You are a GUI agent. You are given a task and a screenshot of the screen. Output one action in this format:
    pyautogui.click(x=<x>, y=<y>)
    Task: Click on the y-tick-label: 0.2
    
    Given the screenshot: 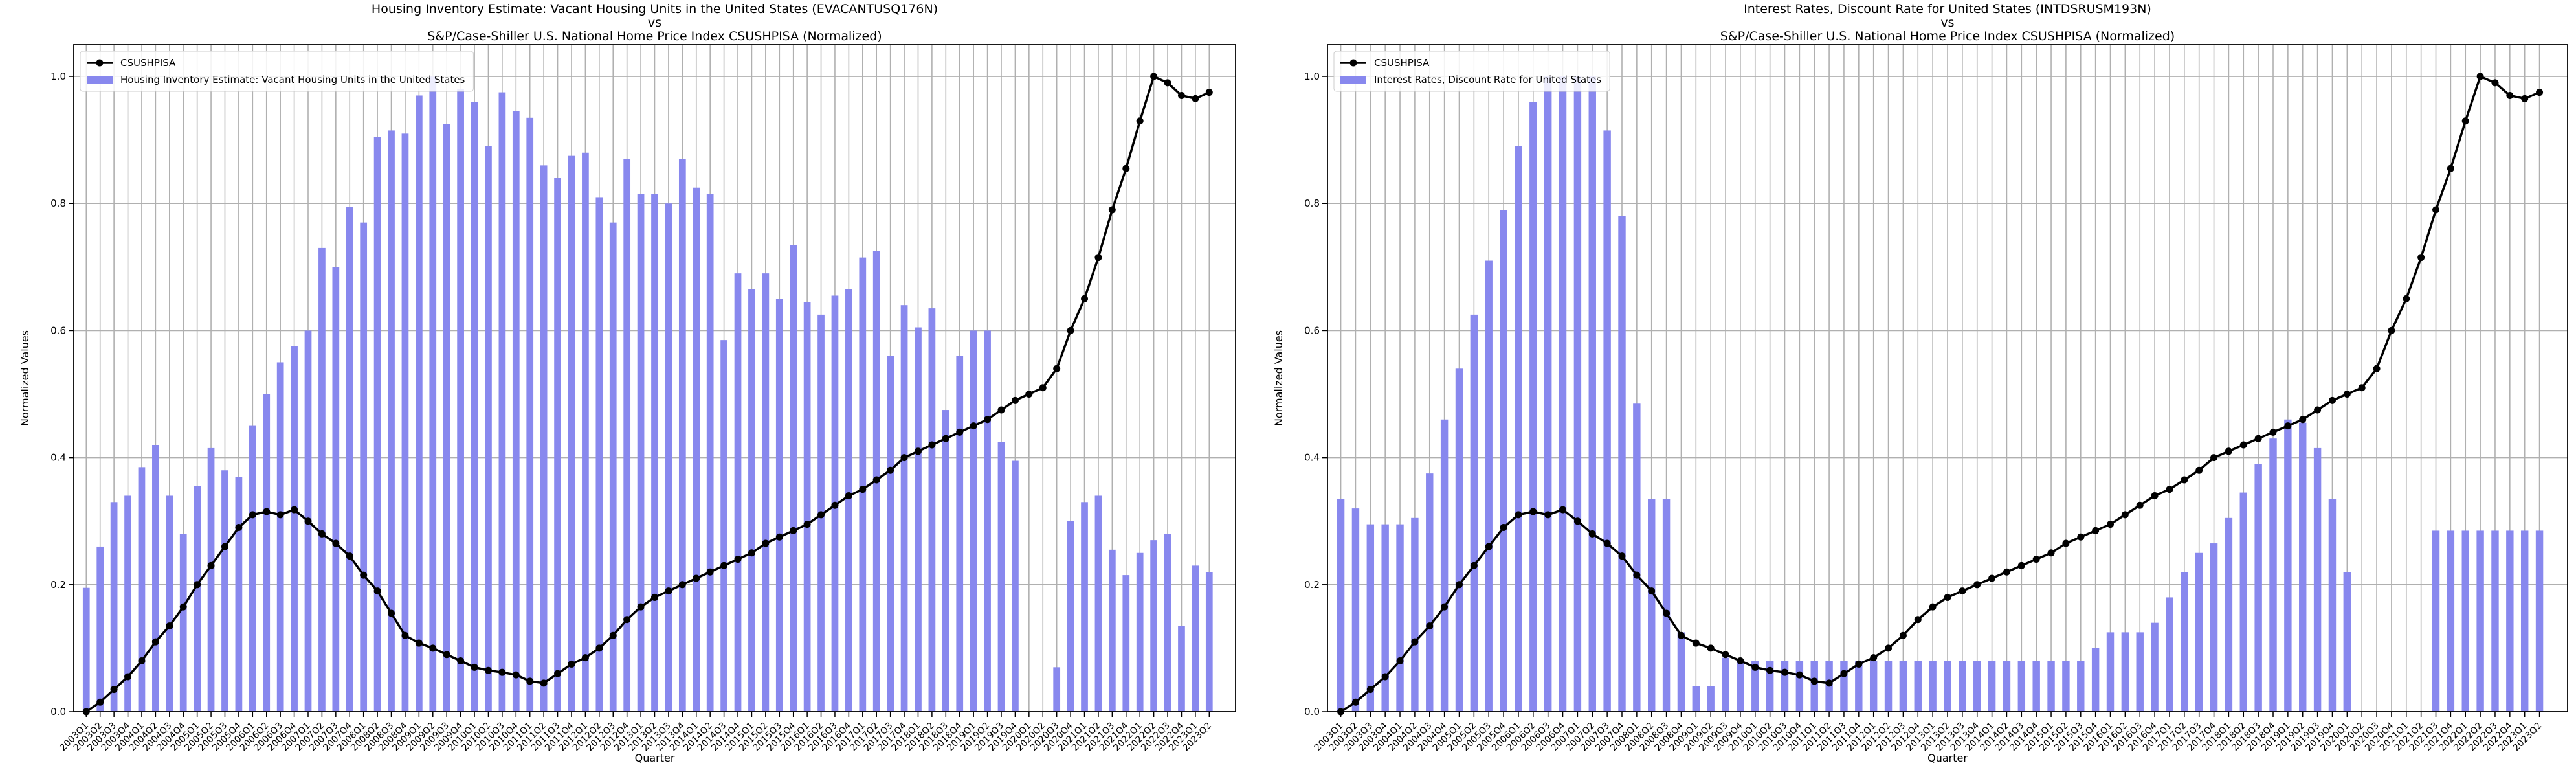 What is the action you would take?
    pyautogui.click(x=58, y=585)
    